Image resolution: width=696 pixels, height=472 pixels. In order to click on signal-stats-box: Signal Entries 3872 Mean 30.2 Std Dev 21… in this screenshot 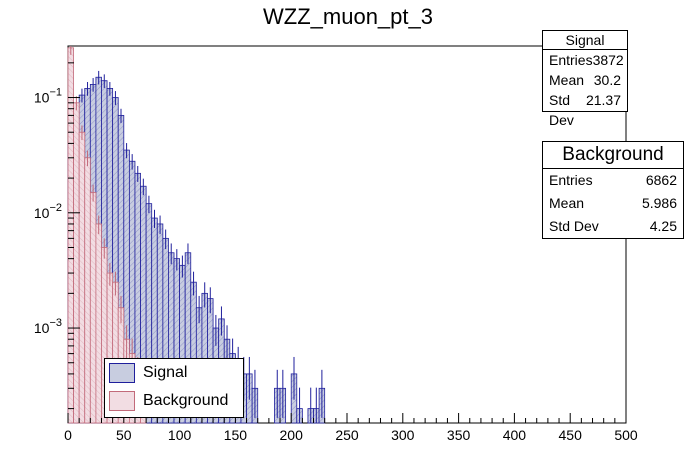, I will do `click(585, 79)`.